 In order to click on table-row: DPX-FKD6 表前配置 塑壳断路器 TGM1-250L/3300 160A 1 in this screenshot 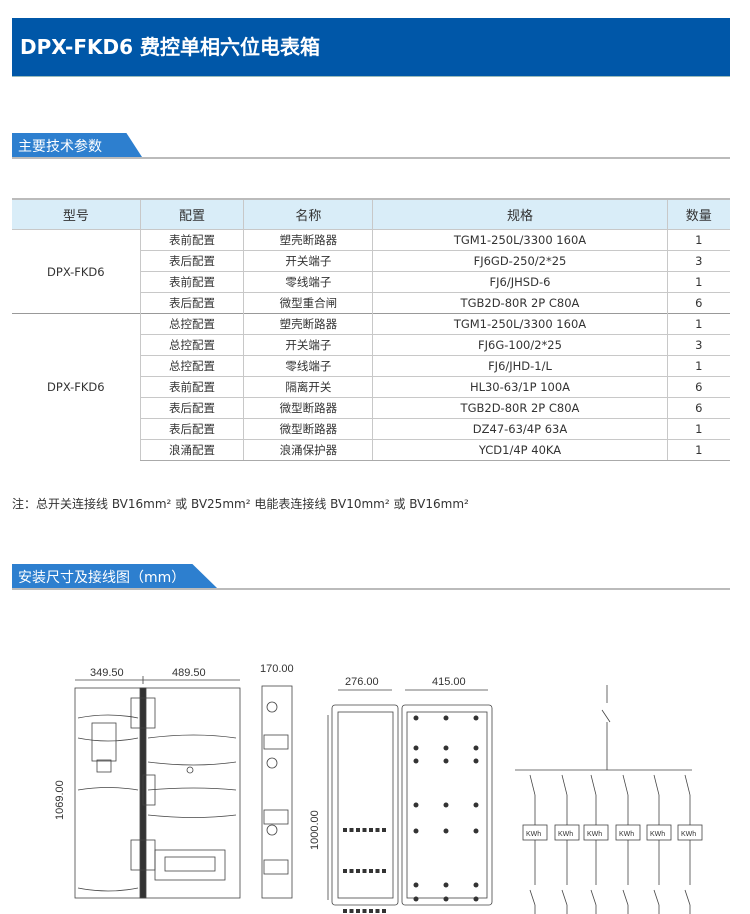, I will do `click(371, 271)`.